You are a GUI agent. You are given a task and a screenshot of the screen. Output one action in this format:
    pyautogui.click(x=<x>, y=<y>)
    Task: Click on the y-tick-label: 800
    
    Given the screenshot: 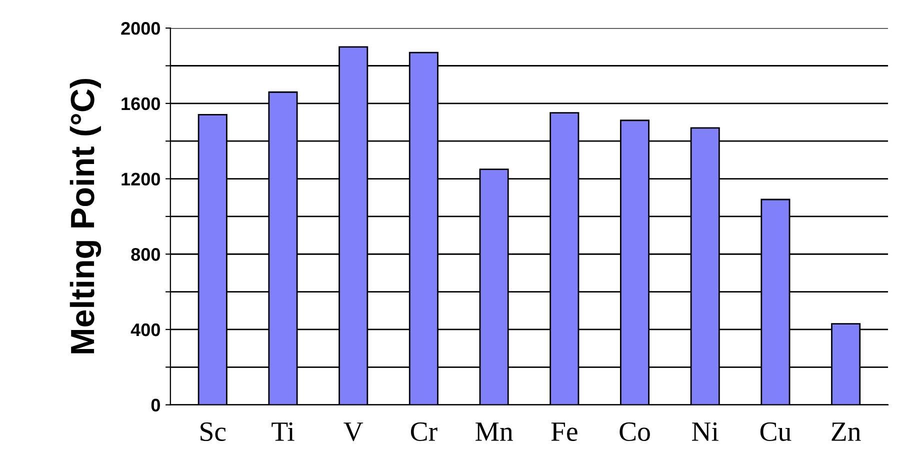 What is the action you would take?
    pyautogui.click(x=145, y=254)
    